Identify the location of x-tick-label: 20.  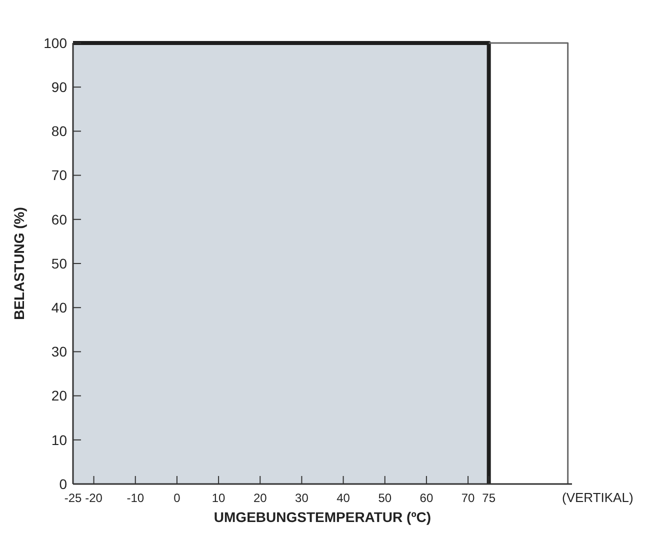
(260, 498).